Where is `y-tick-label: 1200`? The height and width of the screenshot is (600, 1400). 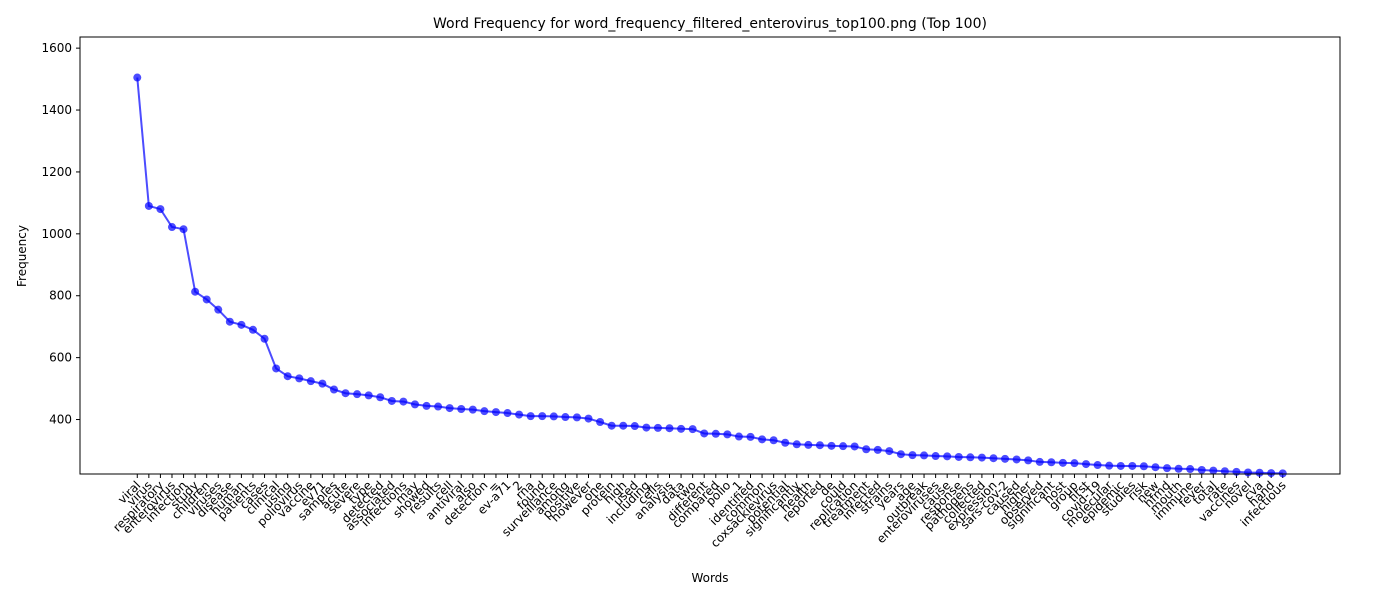
y-tick-label: 1200 is located at coordinates (56, 172).